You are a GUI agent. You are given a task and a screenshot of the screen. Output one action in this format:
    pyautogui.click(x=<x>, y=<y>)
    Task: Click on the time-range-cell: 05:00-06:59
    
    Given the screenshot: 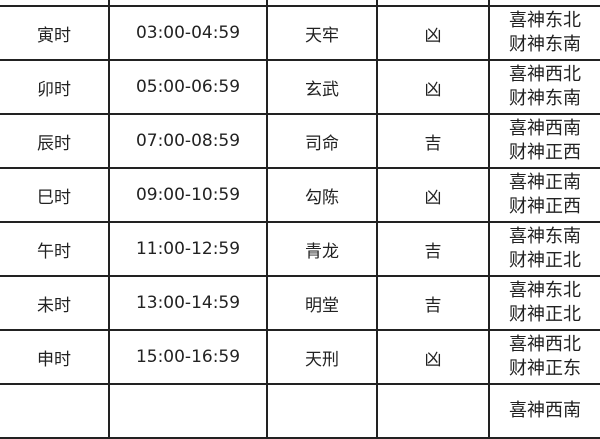 What is the action you would take?
    pyautogui.click(x=188, y=87)
    